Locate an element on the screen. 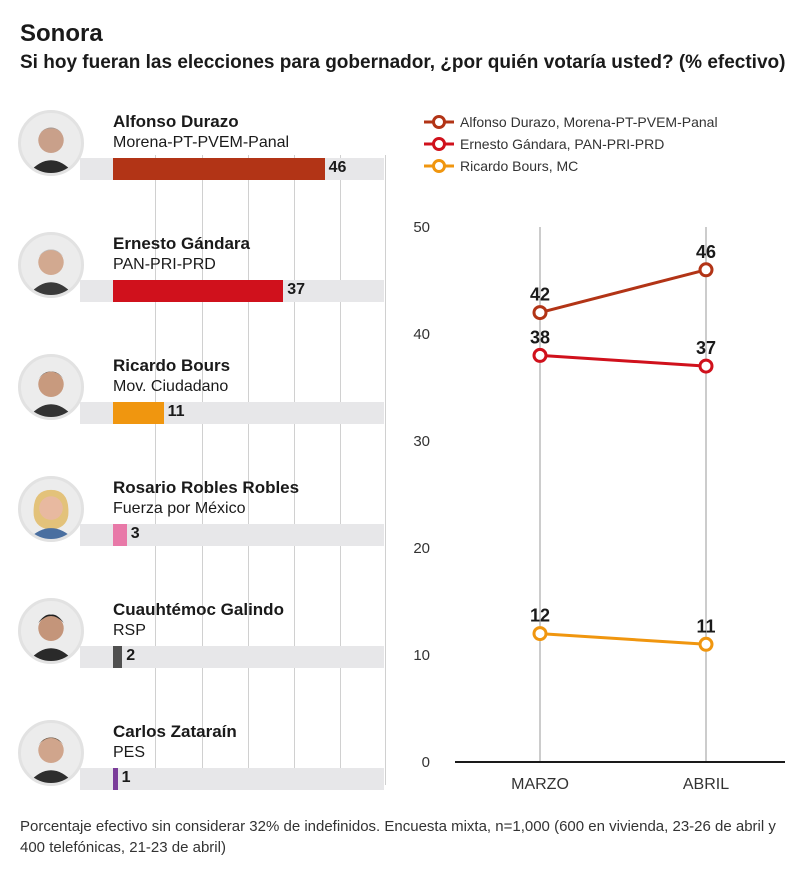 Image resolution: width=800 pixels, height=881 pixels. bar-value-label: 1 is located at coordinates (126, 777).